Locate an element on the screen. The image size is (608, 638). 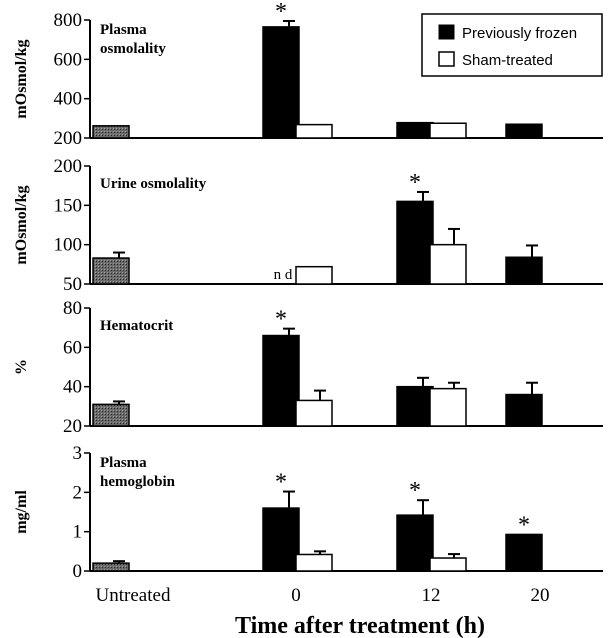
plasma-hemoglobin-y-axis-label: mg/ml is located at coordinates (21, 512).